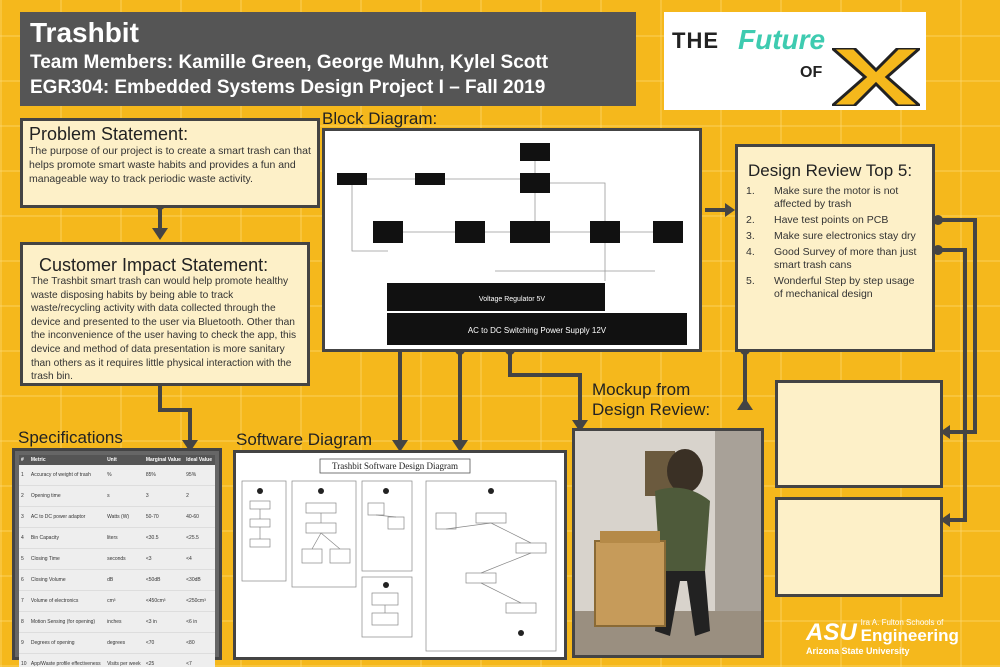 The height and width of the screenshot is (667, 1000). Describe the element at coordinates (695, 40) in the screenshot. I see `logo-the: THE` at that location.